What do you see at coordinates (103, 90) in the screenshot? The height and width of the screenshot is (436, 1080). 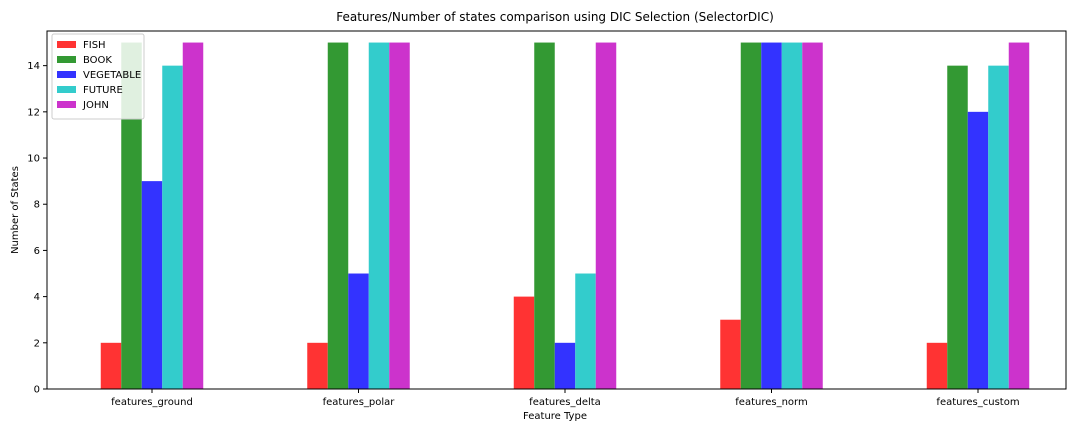 I see `legend-label-future: FUTURE` at bounding box center [103, 90].